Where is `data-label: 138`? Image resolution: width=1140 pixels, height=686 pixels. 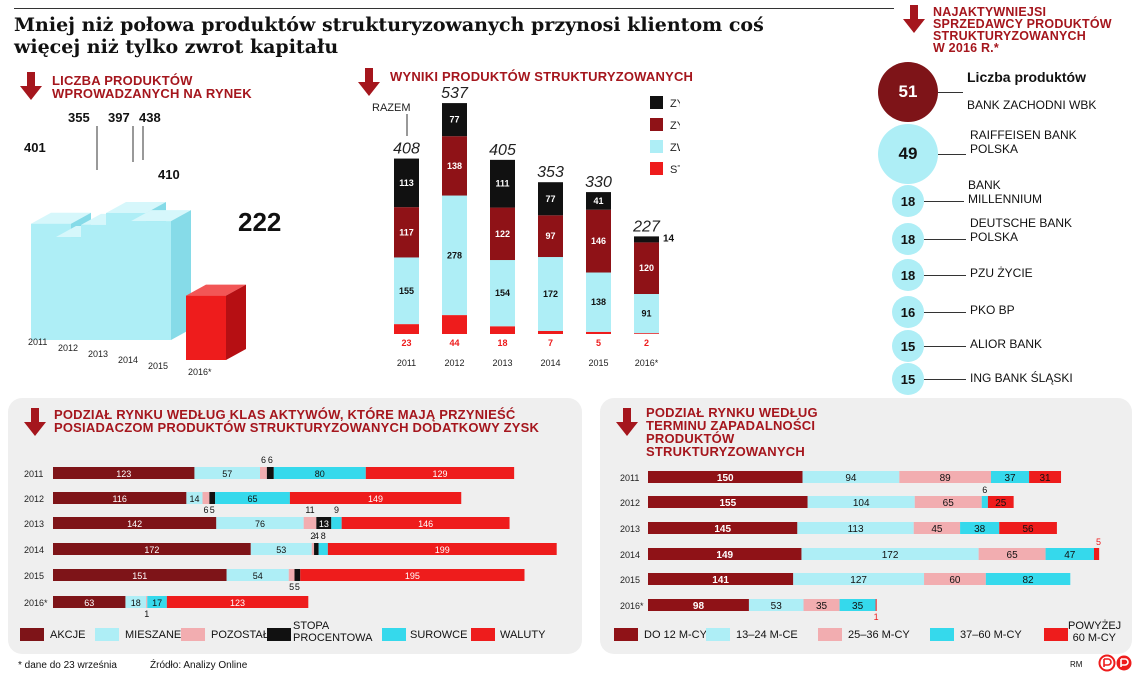 data-label: 138 is located at coordinates (598, 302).